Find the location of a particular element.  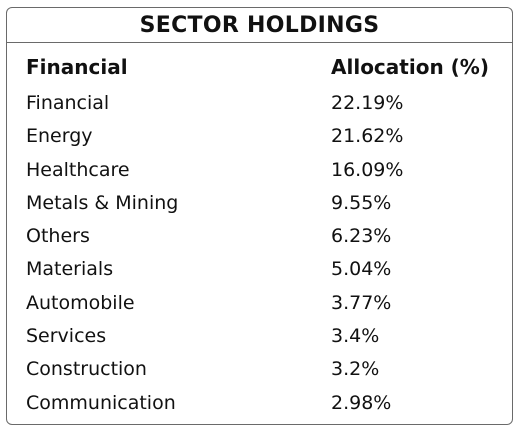

table-title: SECTOR HOLDINGS is located at coordinates (259, 25).